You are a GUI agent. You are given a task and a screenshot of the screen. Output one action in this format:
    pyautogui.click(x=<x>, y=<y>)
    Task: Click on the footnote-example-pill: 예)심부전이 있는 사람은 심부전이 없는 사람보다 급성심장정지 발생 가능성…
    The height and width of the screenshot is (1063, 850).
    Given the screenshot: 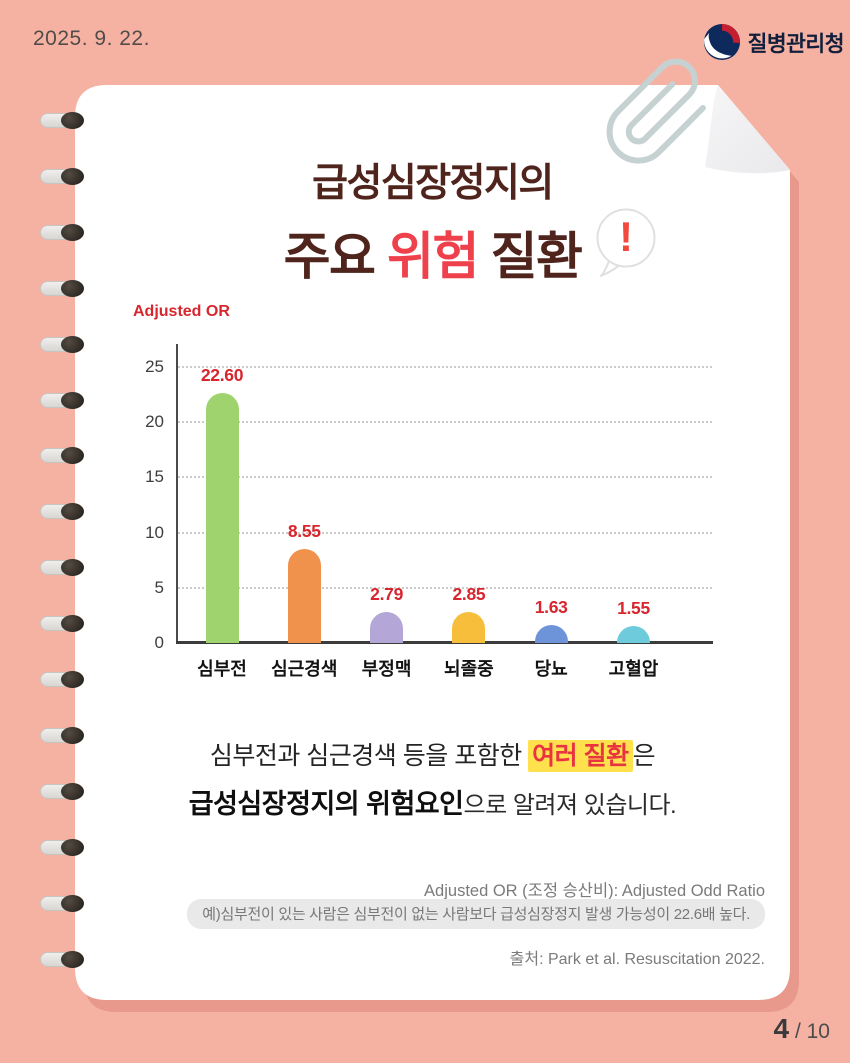 What is the action you would take?
    pyautogui.click(x=476, y=914)
    